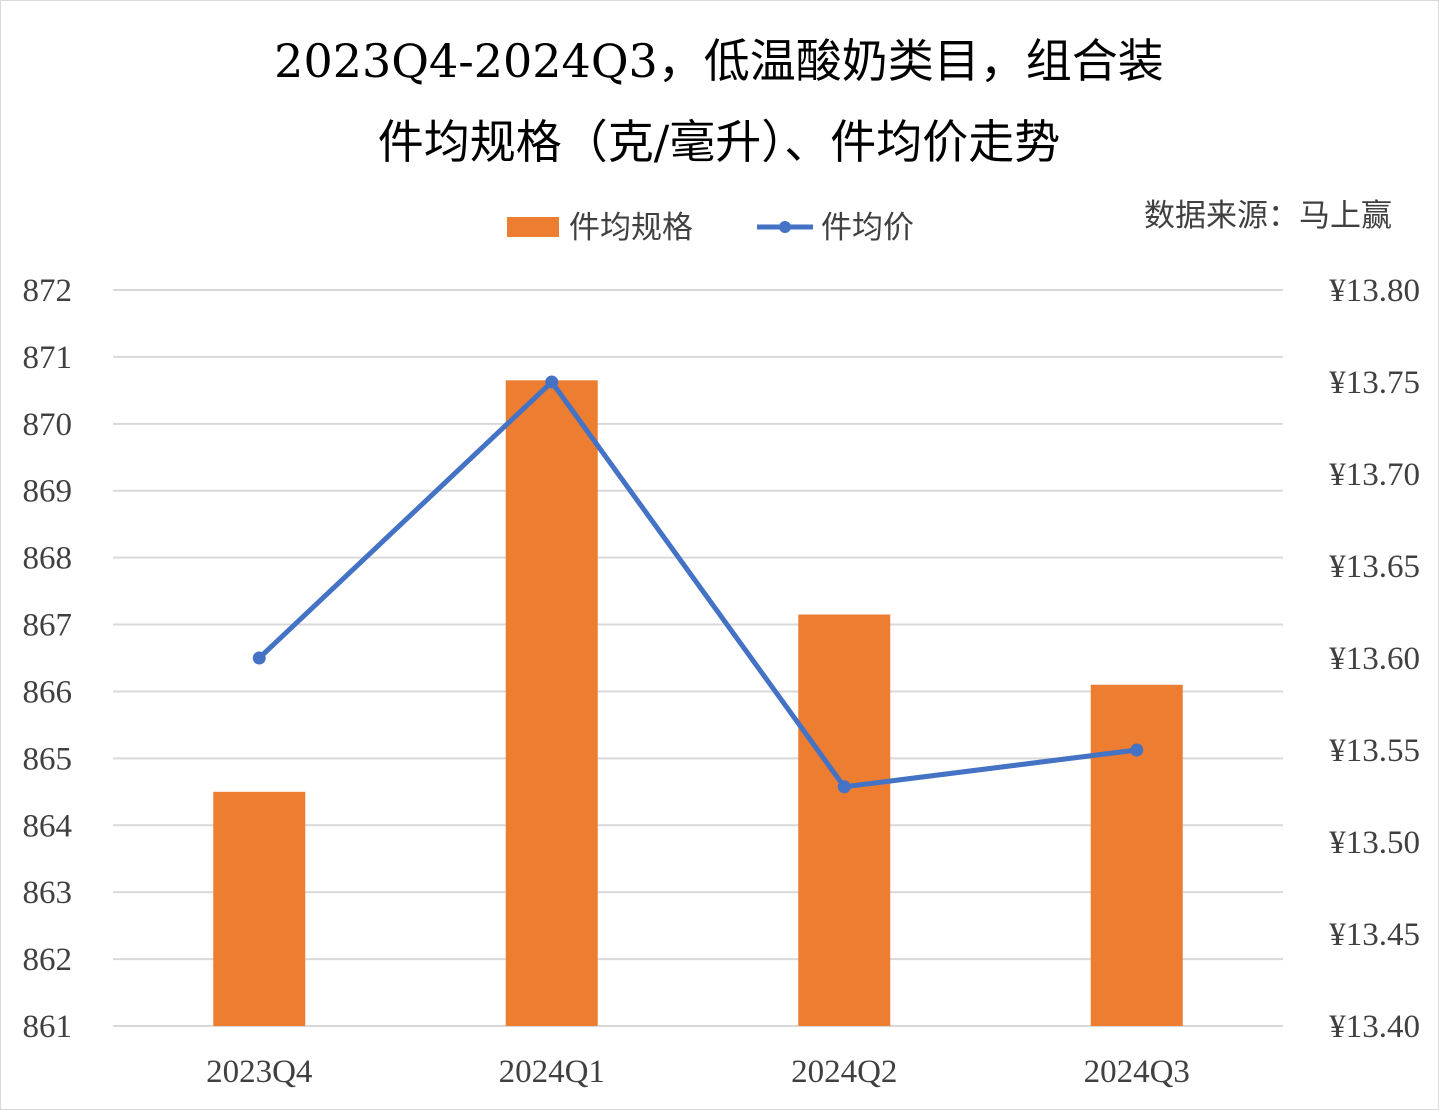 The image size is (1439, 1110). What do you see at coordinates (1374, 1027) in the screenshot?
I see `y-right-tick-label: ¥13.40` at bounding box center [1374, 1027].